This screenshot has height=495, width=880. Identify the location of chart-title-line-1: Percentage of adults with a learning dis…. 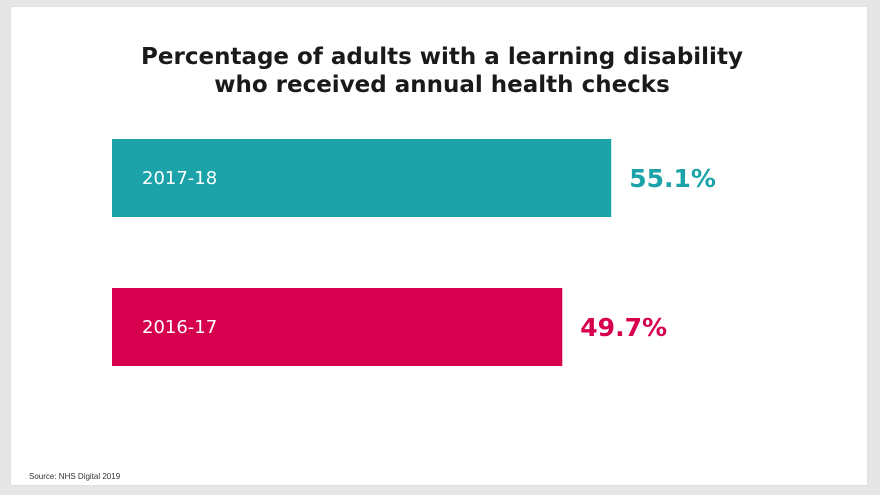
(442, 57).